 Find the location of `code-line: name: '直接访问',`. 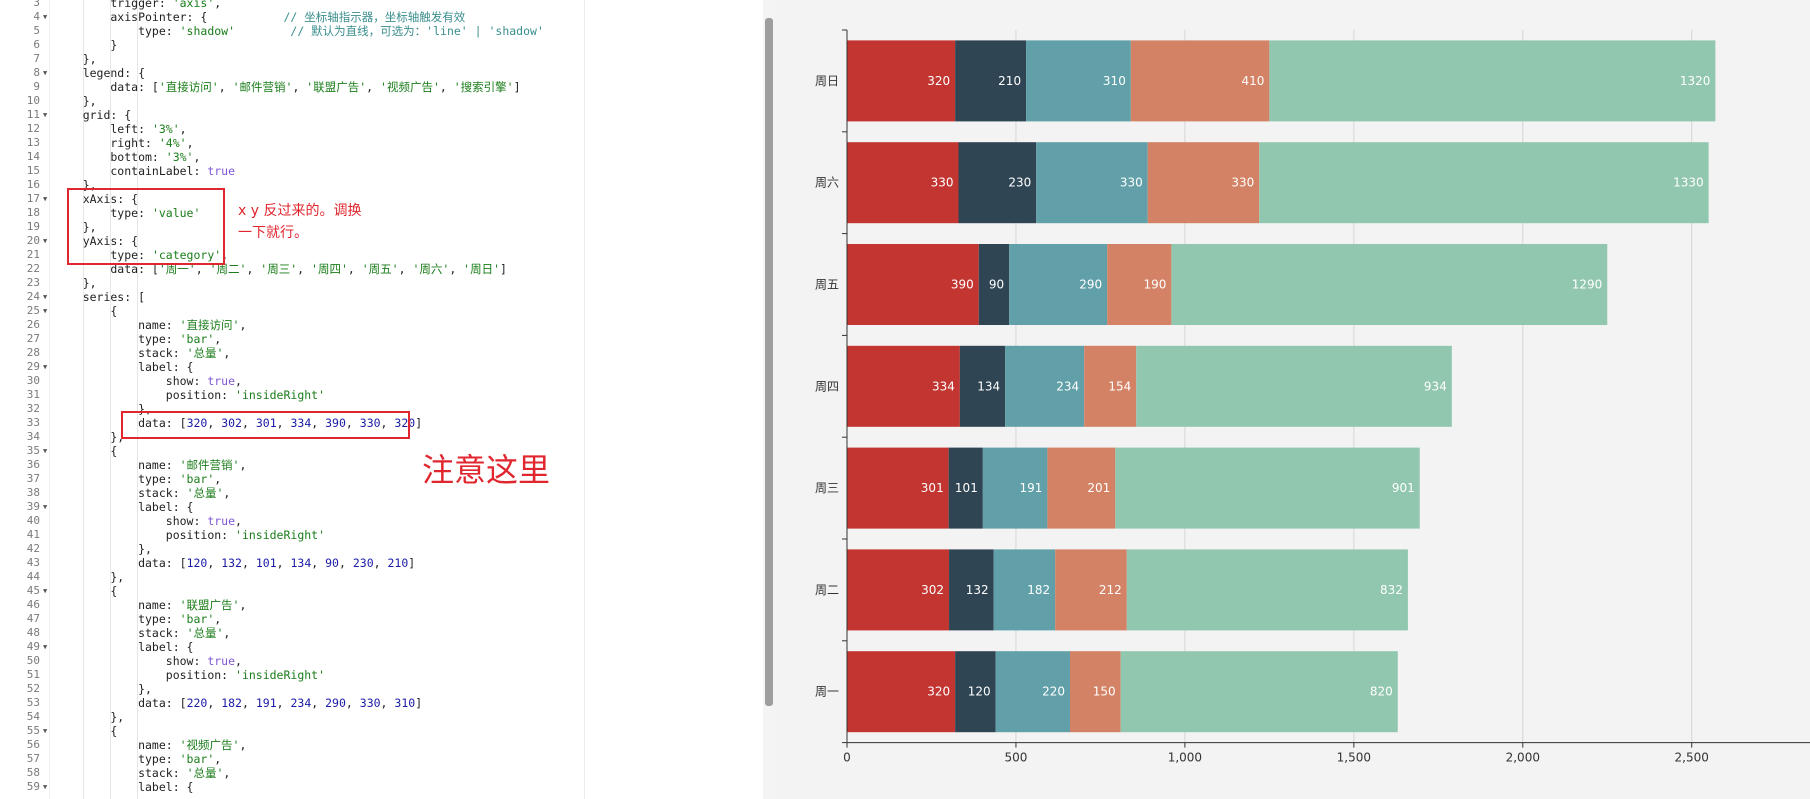

code-line: name: '直接访问', is located at coordinates (151, 325).